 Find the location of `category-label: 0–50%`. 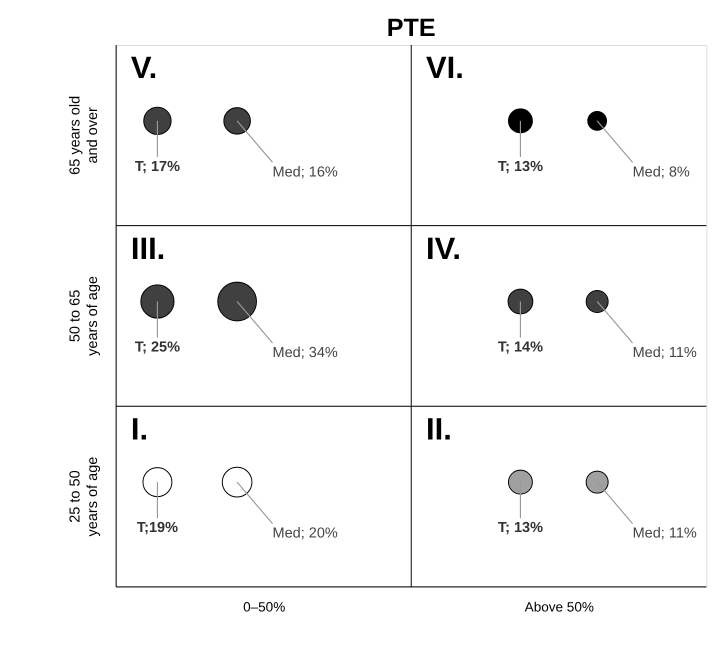

category-label: 0–50% is located at coordinates (264, 607).